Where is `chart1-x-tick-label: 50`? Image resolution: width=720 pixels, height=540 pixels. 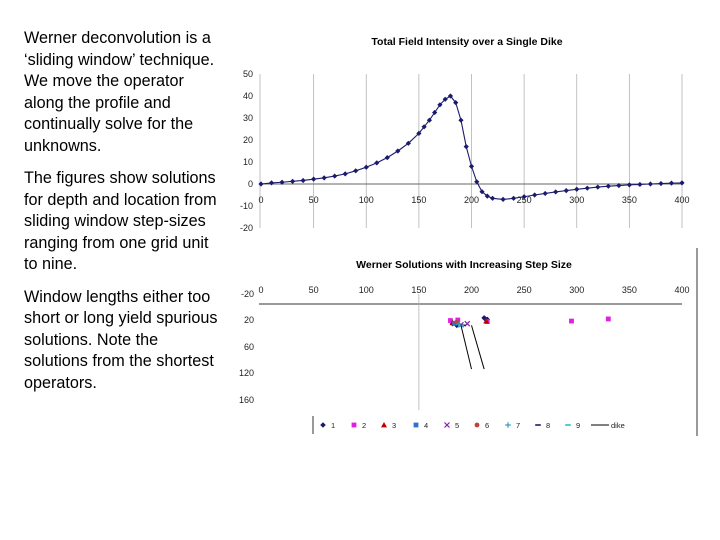 chart1-x-tick-label: 50 is located at coordinates (314, 200).